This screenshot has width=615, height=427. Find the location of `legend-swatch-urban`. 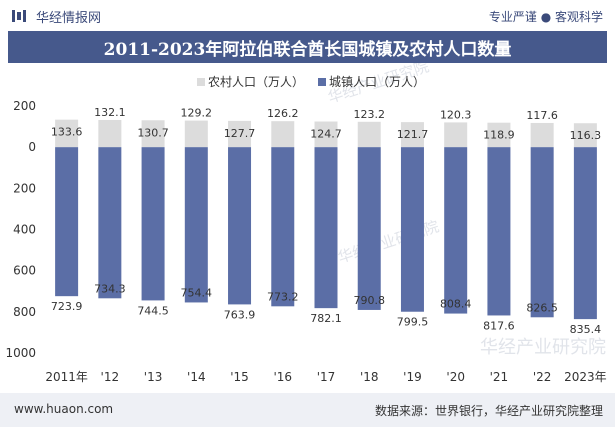

legend-swatch-urban is located at coordinates (322, 82).